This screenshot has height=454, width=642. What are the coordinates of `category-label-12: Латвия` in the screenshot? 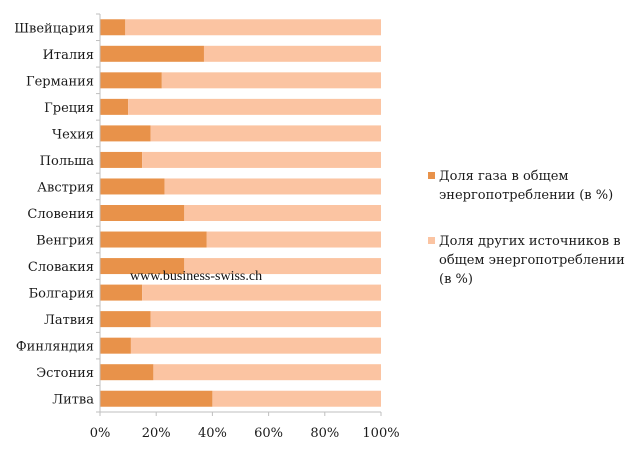 It's located at (69, 320).